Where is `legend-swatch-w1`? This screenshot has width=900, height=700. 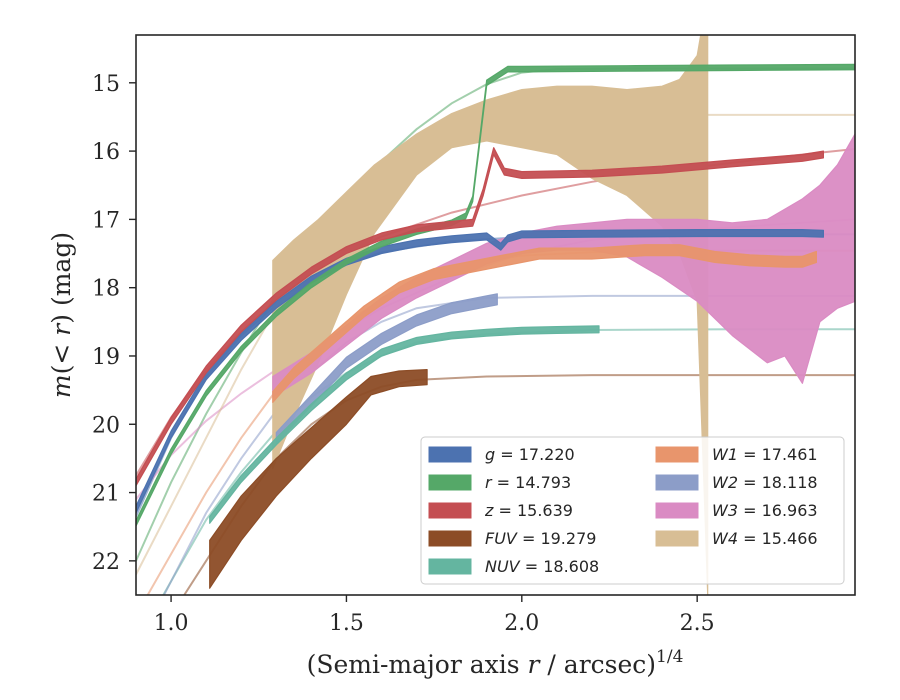 legend-swatch-w1 is located at coordinates (677, 454).